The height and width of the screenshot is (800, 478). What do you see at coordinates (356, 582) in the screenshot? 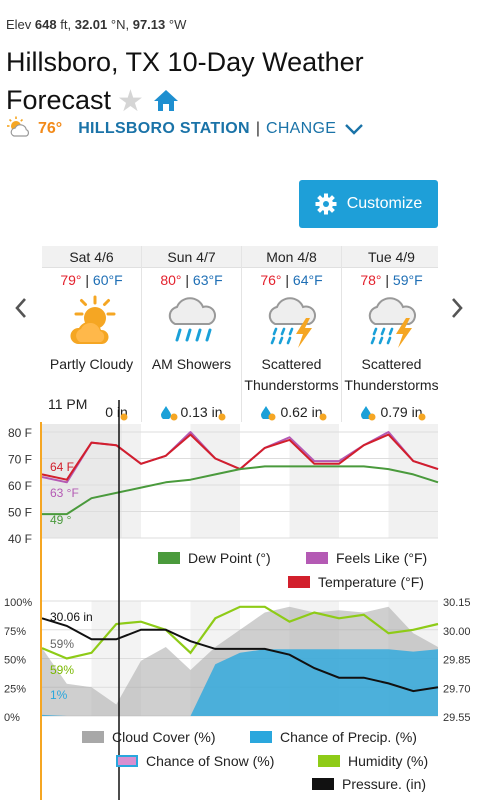
I see `legend-temperature: Temperature (°F)` at bounding box center [356, 582].